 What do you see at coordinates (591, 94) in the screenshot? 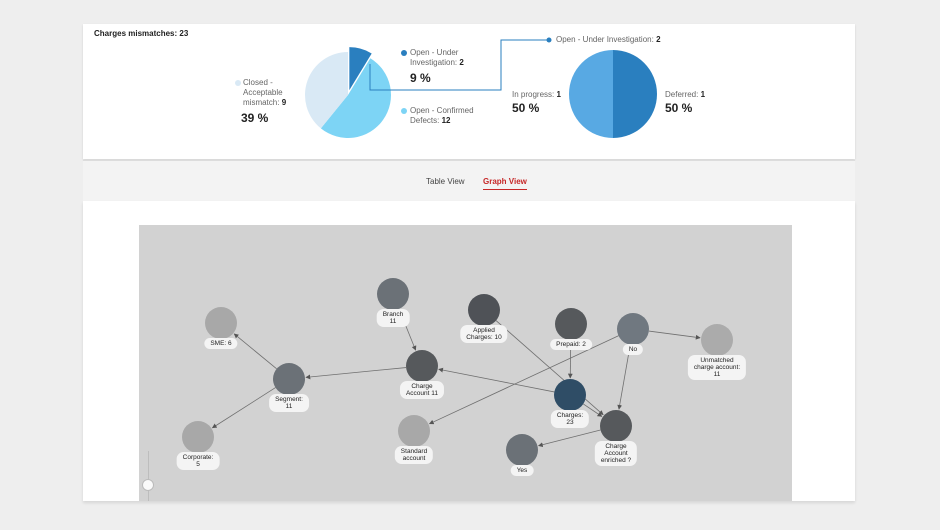
I see `pie-slice-in-progress` at bounding box center [591, 94].